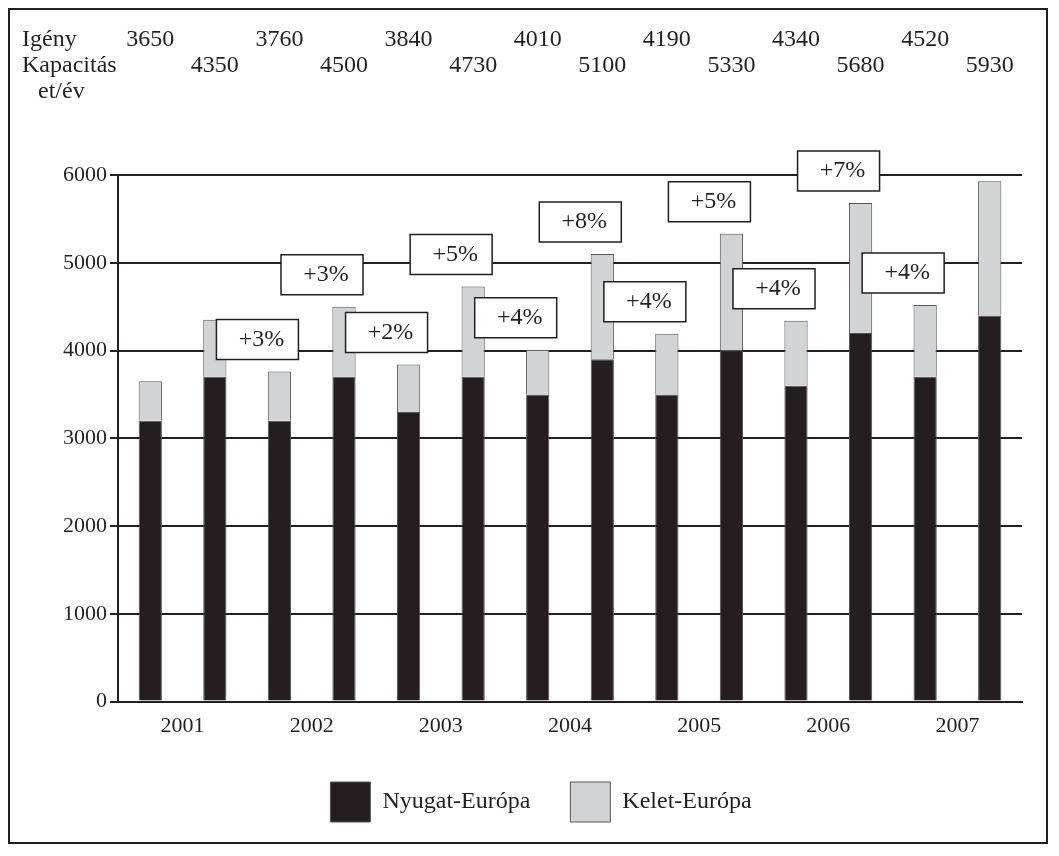 The width and height of the screenshot is (1059, 856). Describe the element at coordinates (440, 724) in the screenshot. I see `x-tick-label: 2003` at that location.